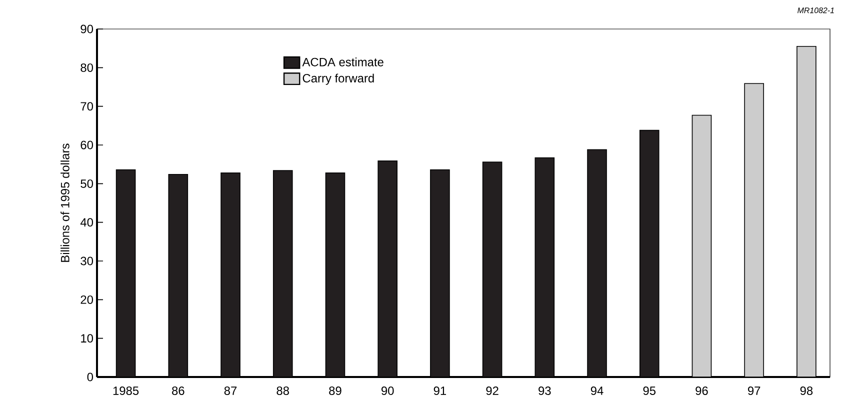  Describe the element at coordinates (338, 79) in the screenshot. I see `legend-label: Carry forward` at that location.